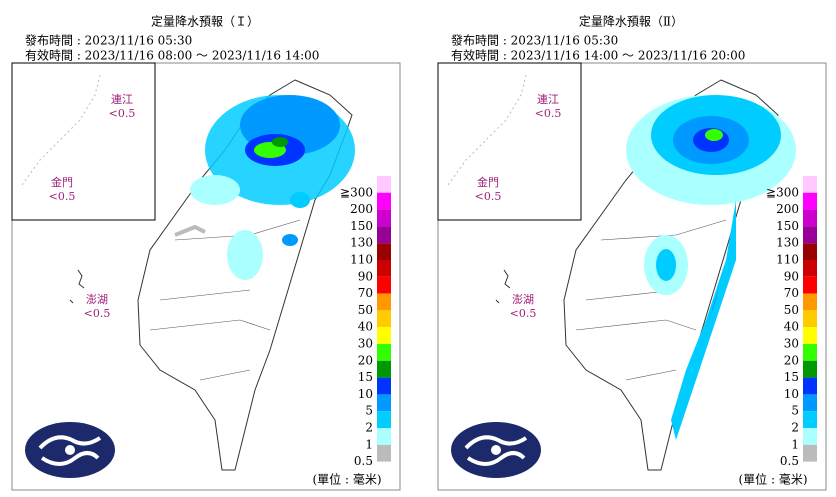 This screenshot has height=497, width=836. What do you see at coordinates (631, 21) in the screenshot?
I see `panel-title: 定量降水預報（Ⅱ）` at bounding box center [631, 21].